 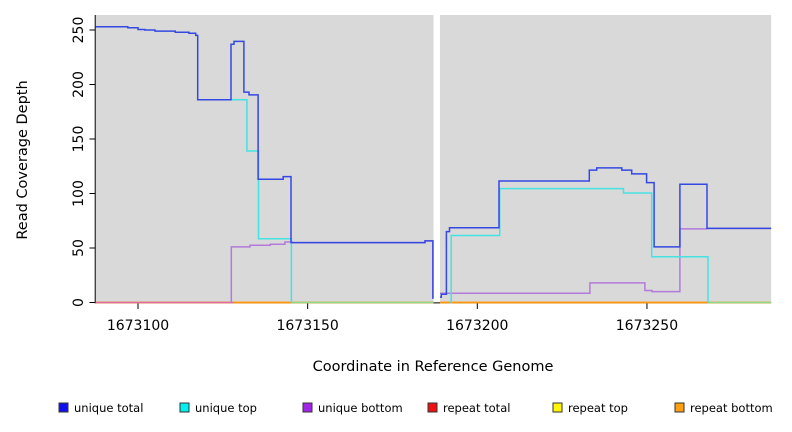 What do you see at coordinates (184, 407) in the screenshot?
I see `legend-swatch-unique-top` at bounding box center [184, 407].